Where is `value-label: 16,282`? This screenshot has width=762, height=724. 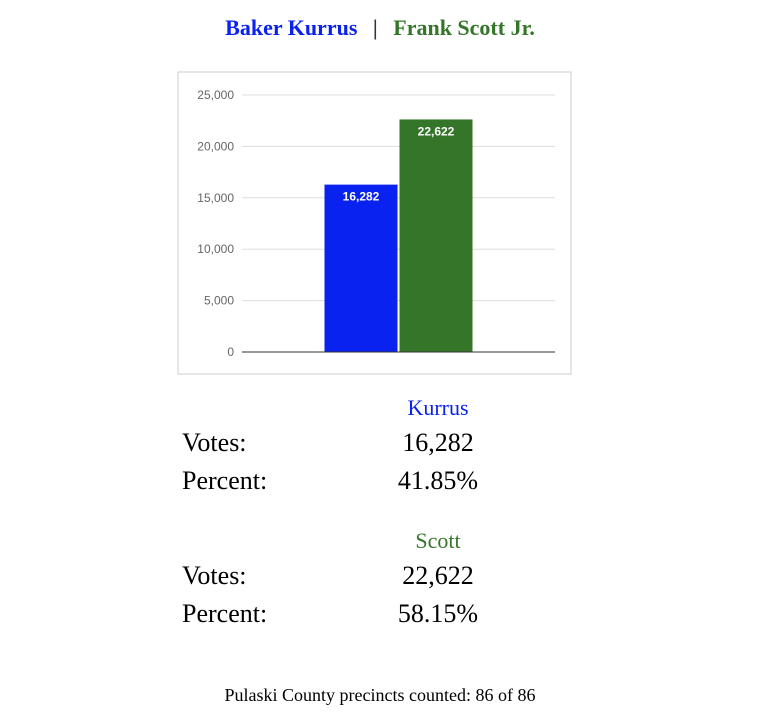 value-label: 16,282 is located at coordinates (361, 197).